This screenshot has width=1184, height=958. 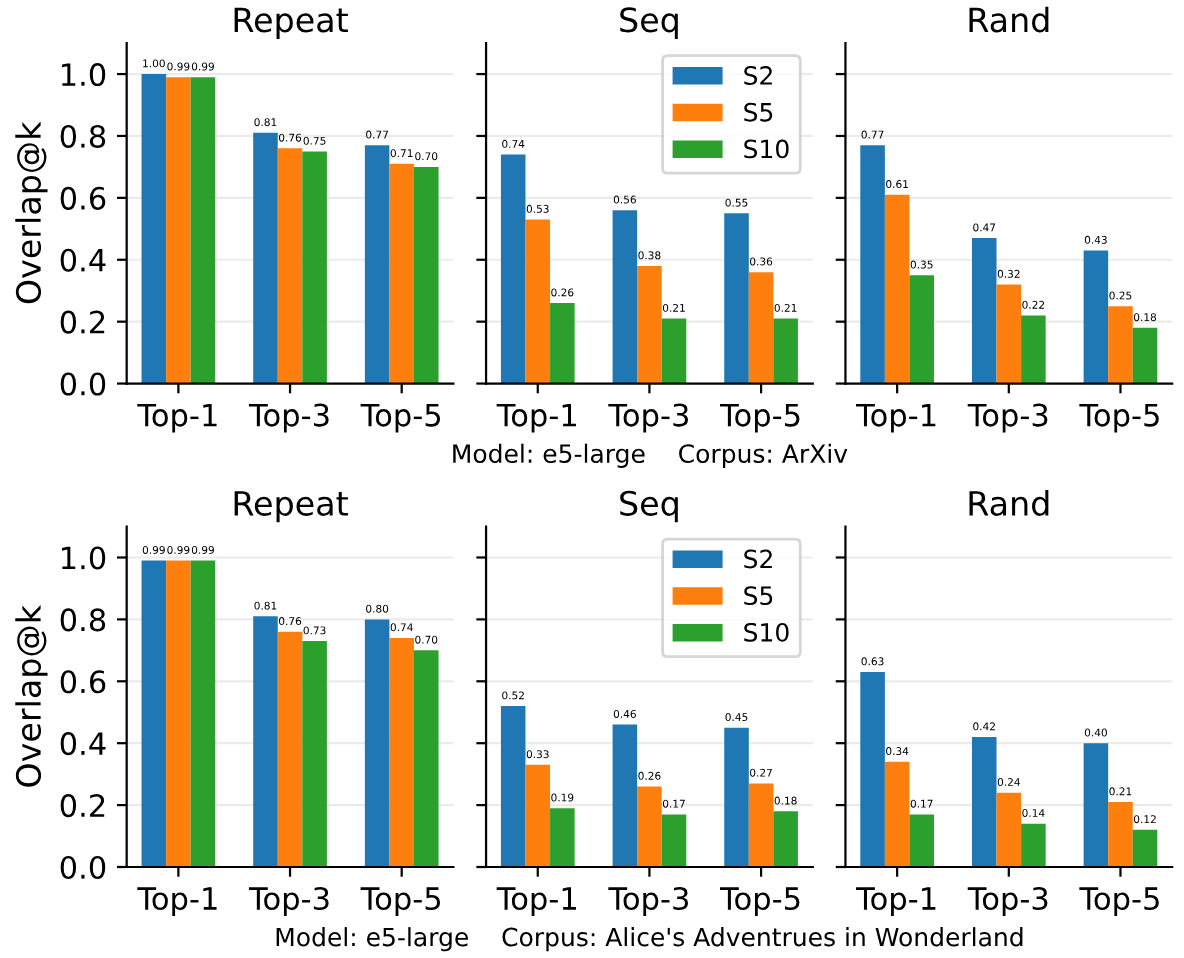 What do you see at coordinates (650, 455) in the screenshot?
I see `x-axis-title: Model: e5-large Corpus: ArXiv` at bounding box center [650, 455].